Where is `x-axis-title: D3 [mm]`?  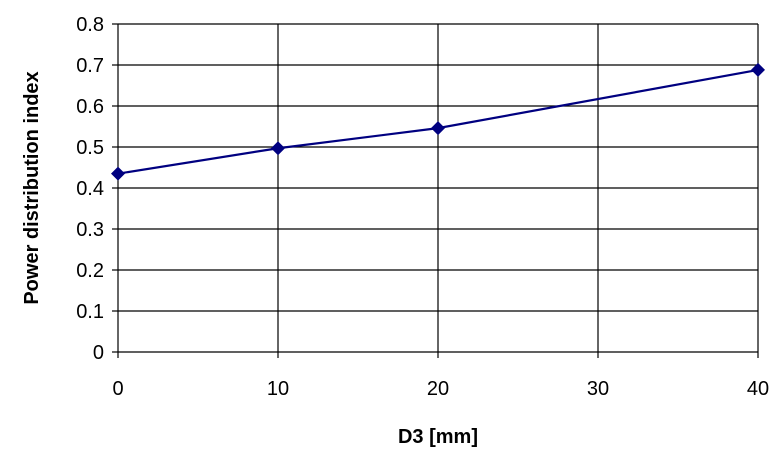 x-axis-title: D3 [mm] is located at coordinates (438, 437).